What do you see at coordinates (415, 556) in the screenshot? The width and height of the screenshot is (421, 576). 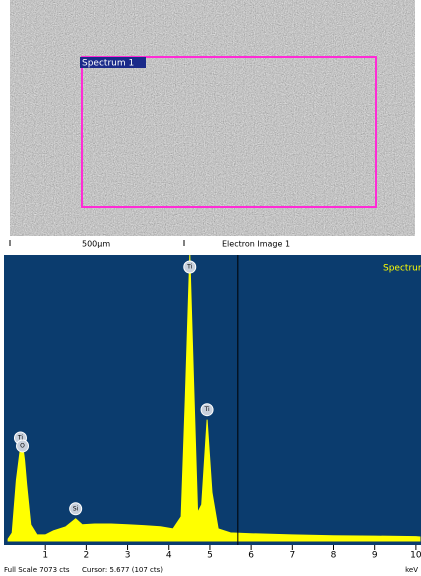 I see `x-tick-label: 10` at bounding box center [415, 556].